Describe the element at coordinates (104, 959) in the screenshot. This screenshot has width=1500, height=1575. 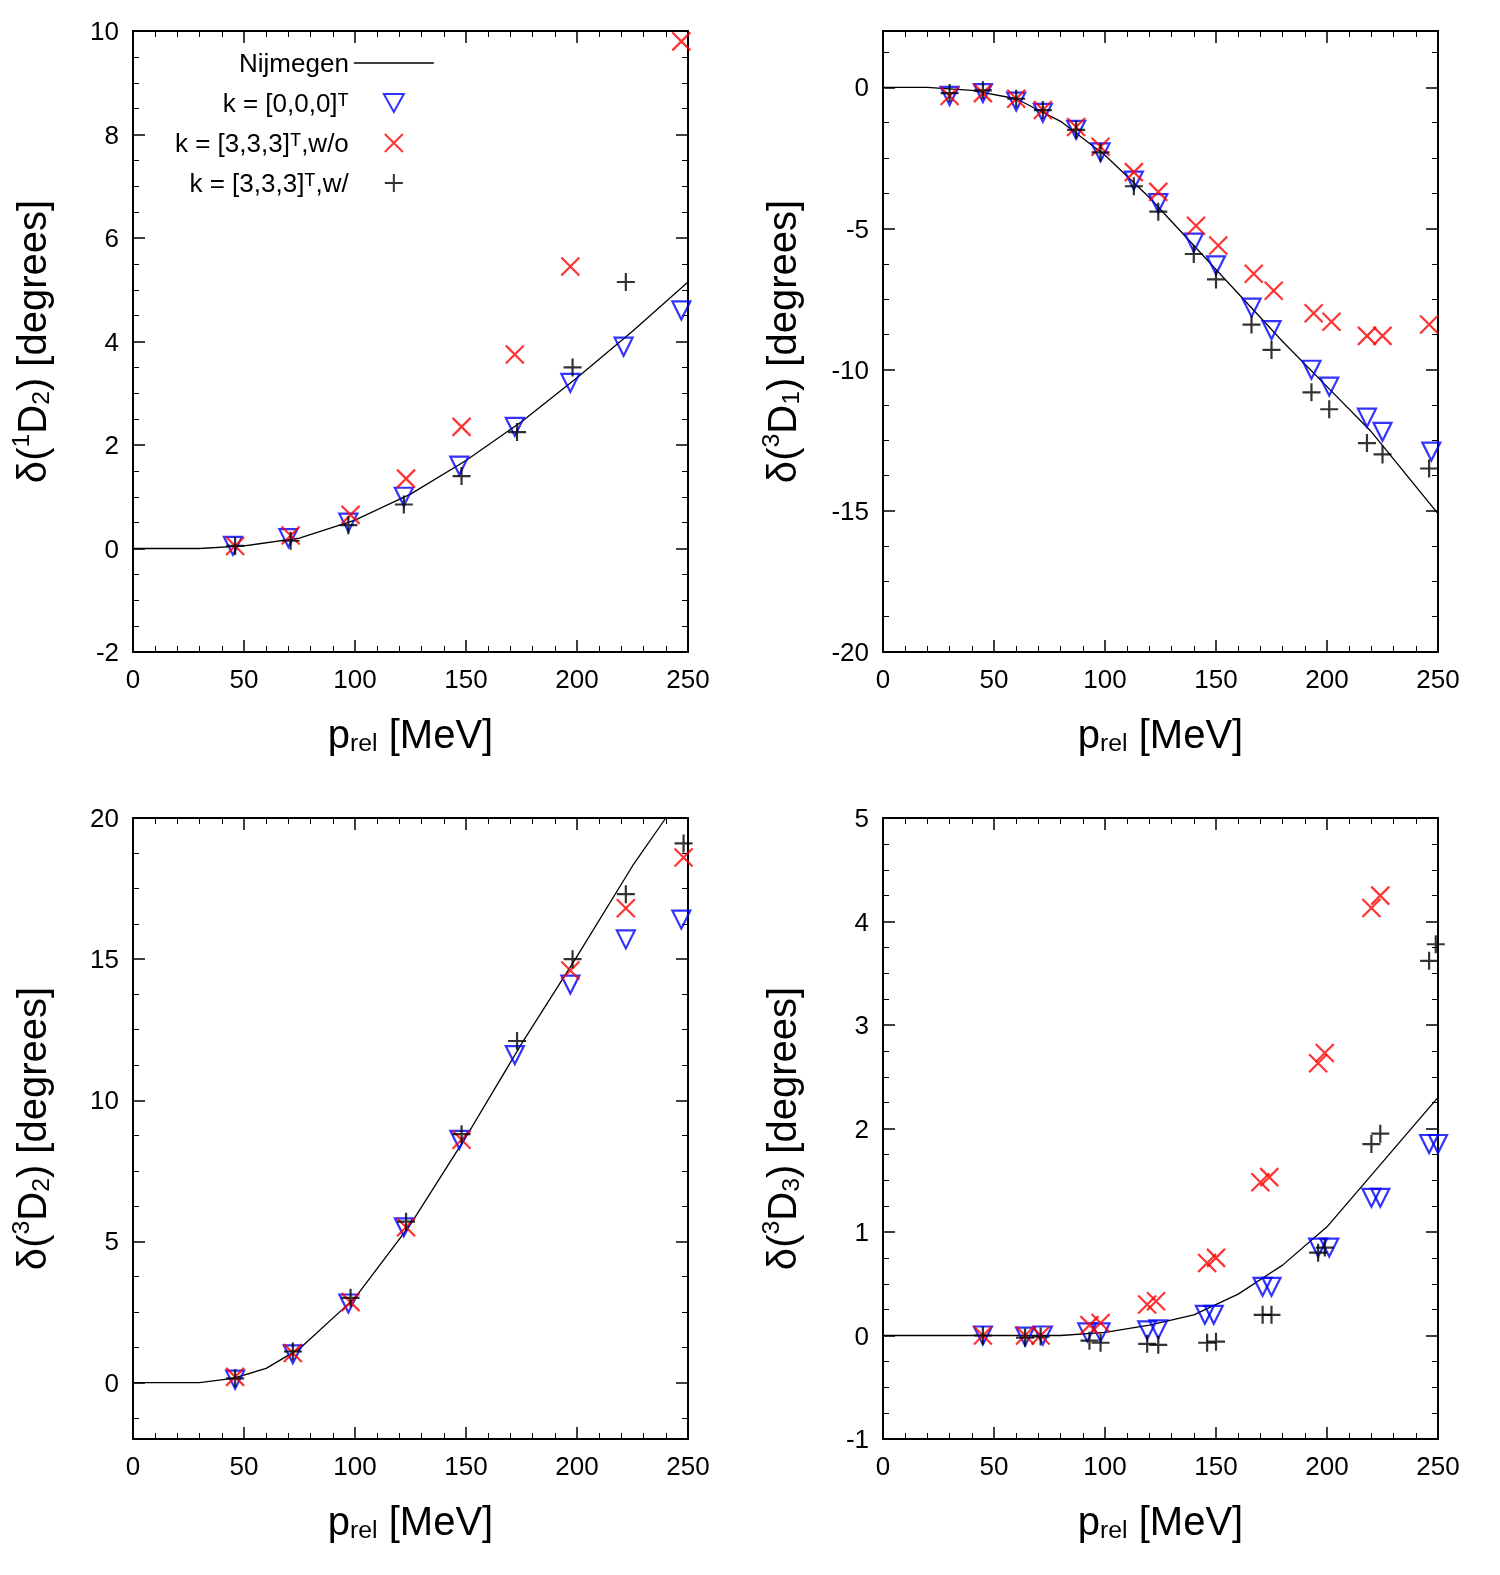
I see `y-tick-label: 15` at that location.